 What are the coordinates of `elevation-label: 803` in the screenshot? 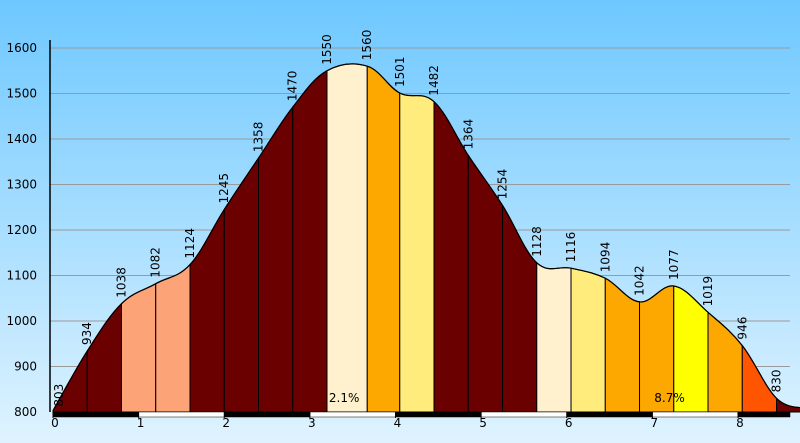 It's located at (59, 395).